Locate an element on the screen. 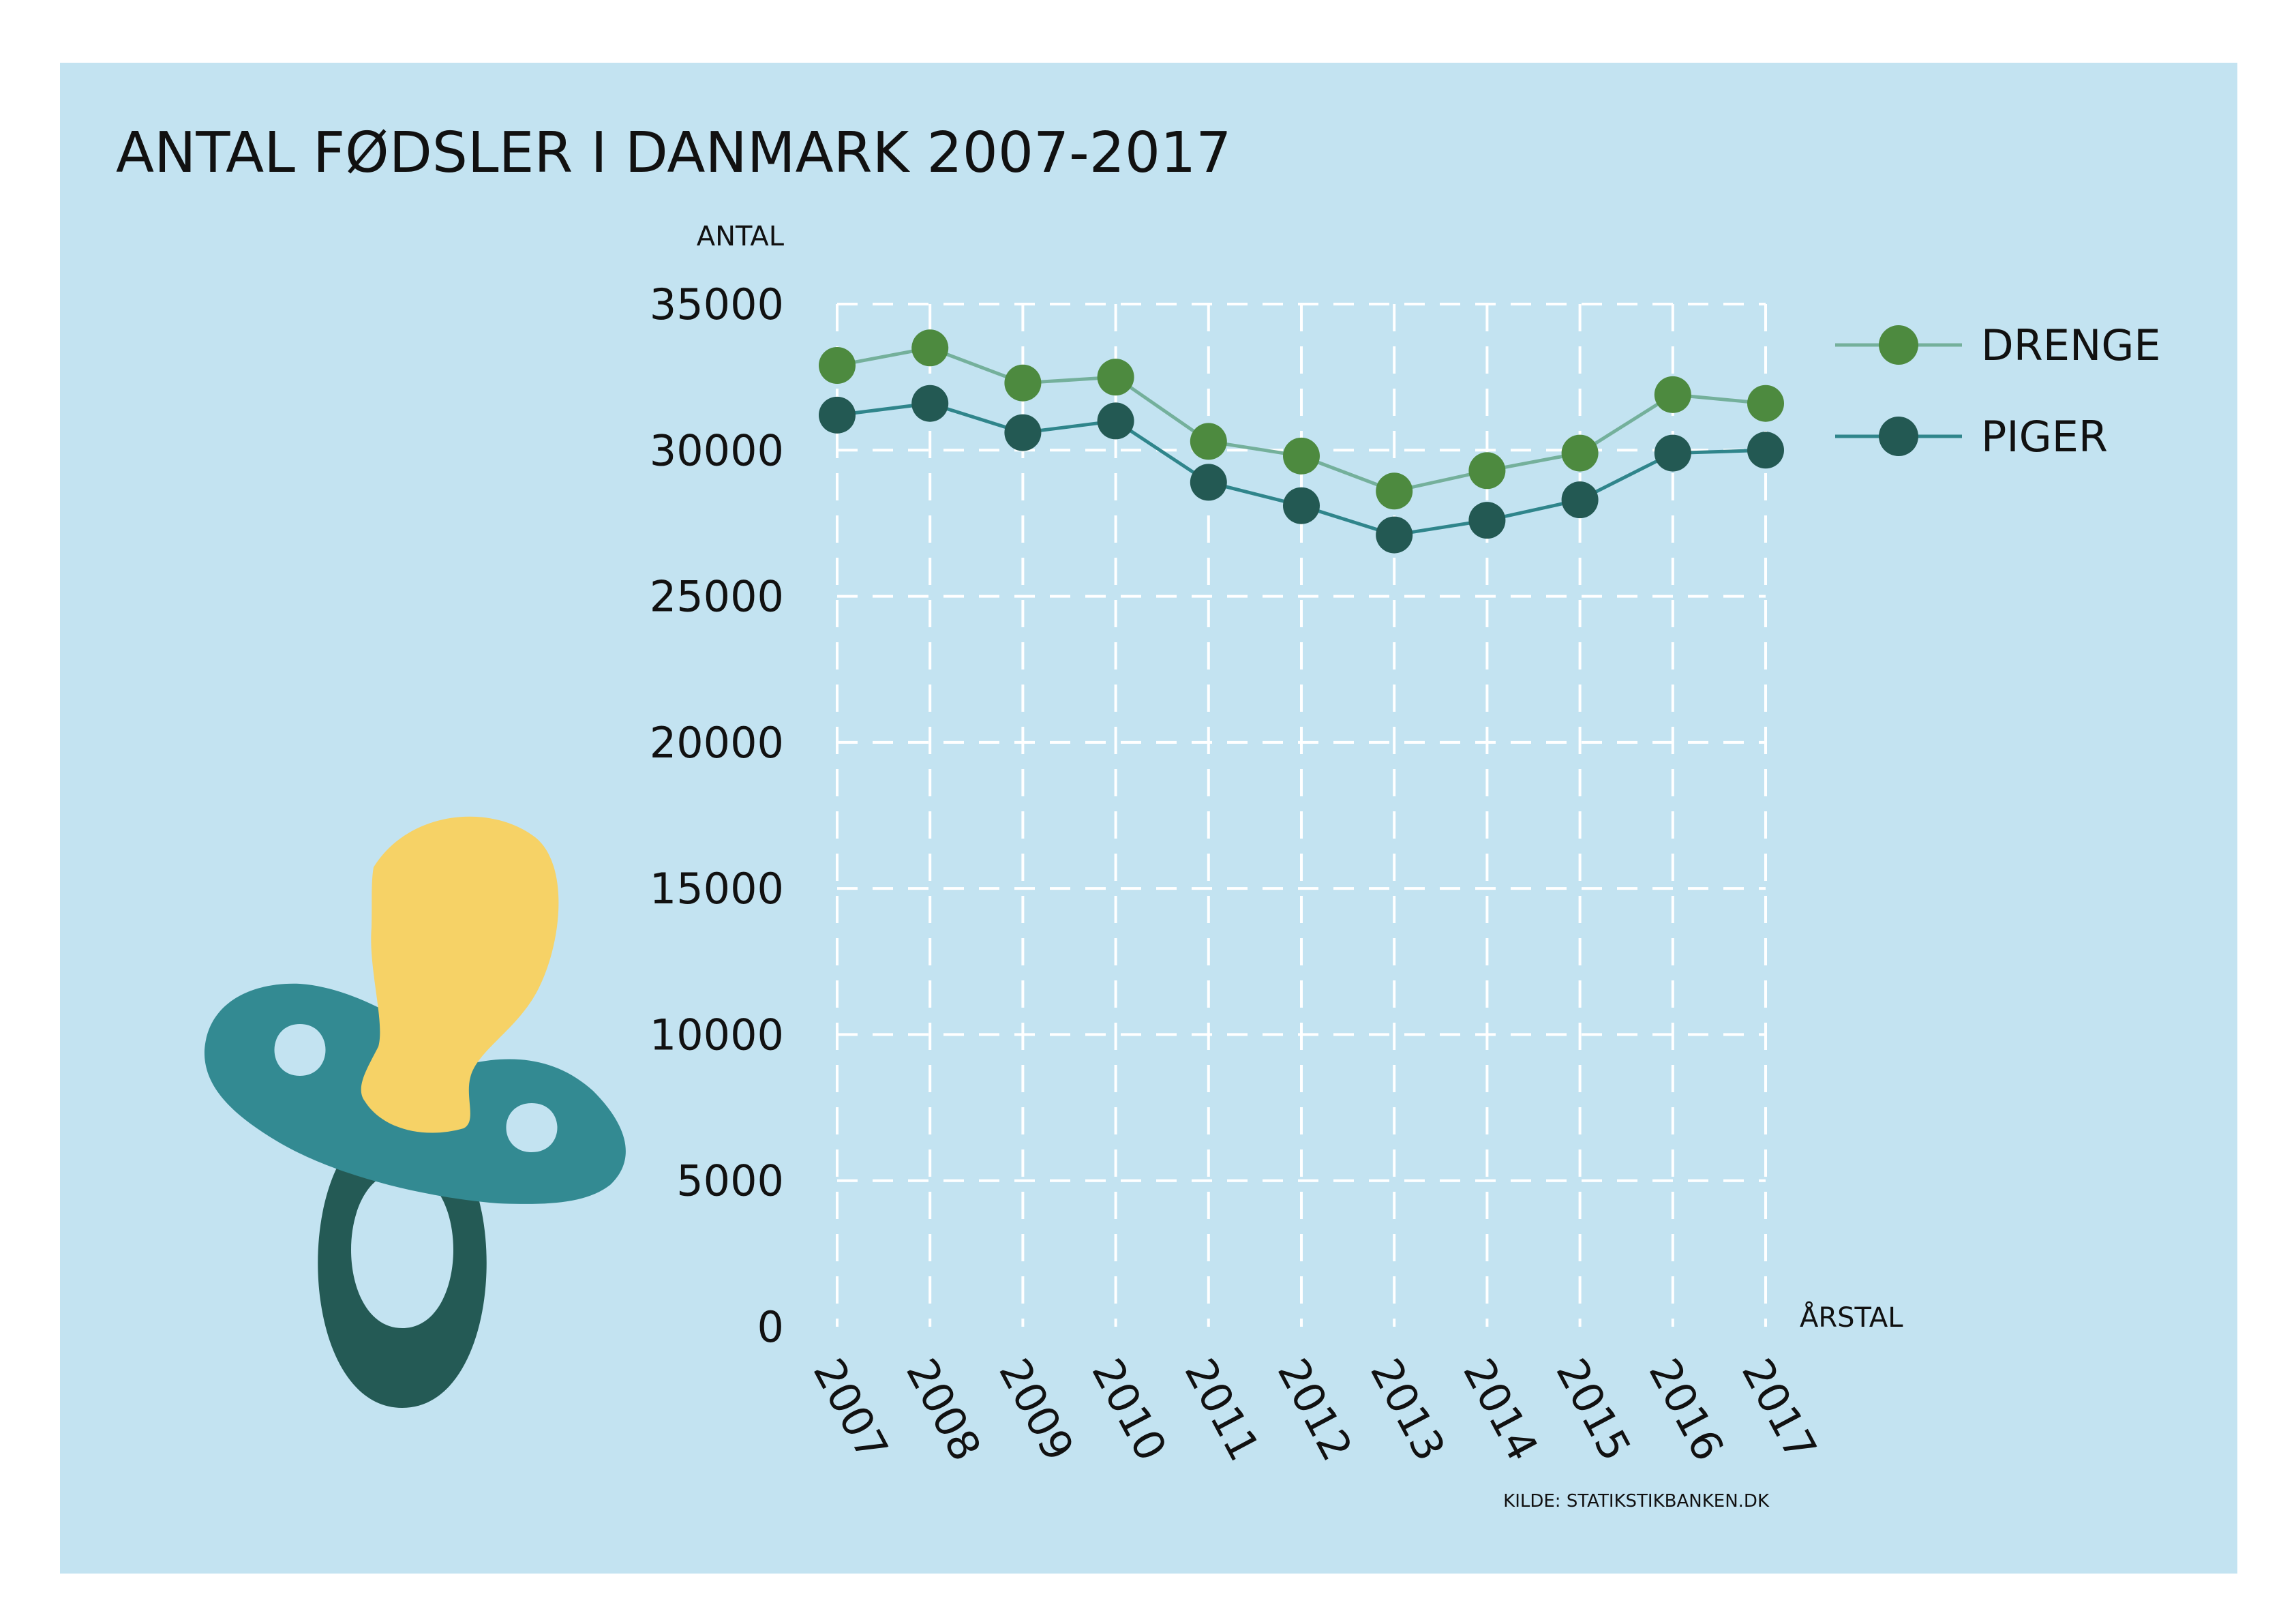  y-axis-ticks: 0 5000 10000 15000 20000 25000 30000 35000 is located at coordinates (717, 816).